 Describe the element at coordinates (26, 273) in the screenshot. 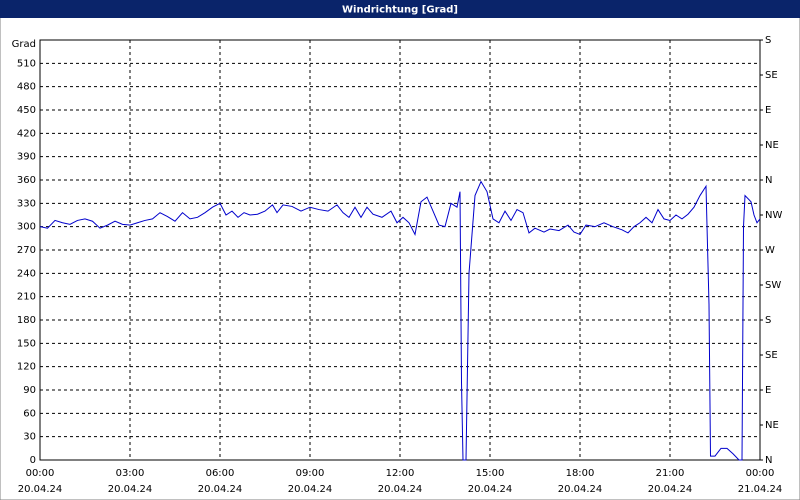

I see `y-tick-label: 240` at that location.